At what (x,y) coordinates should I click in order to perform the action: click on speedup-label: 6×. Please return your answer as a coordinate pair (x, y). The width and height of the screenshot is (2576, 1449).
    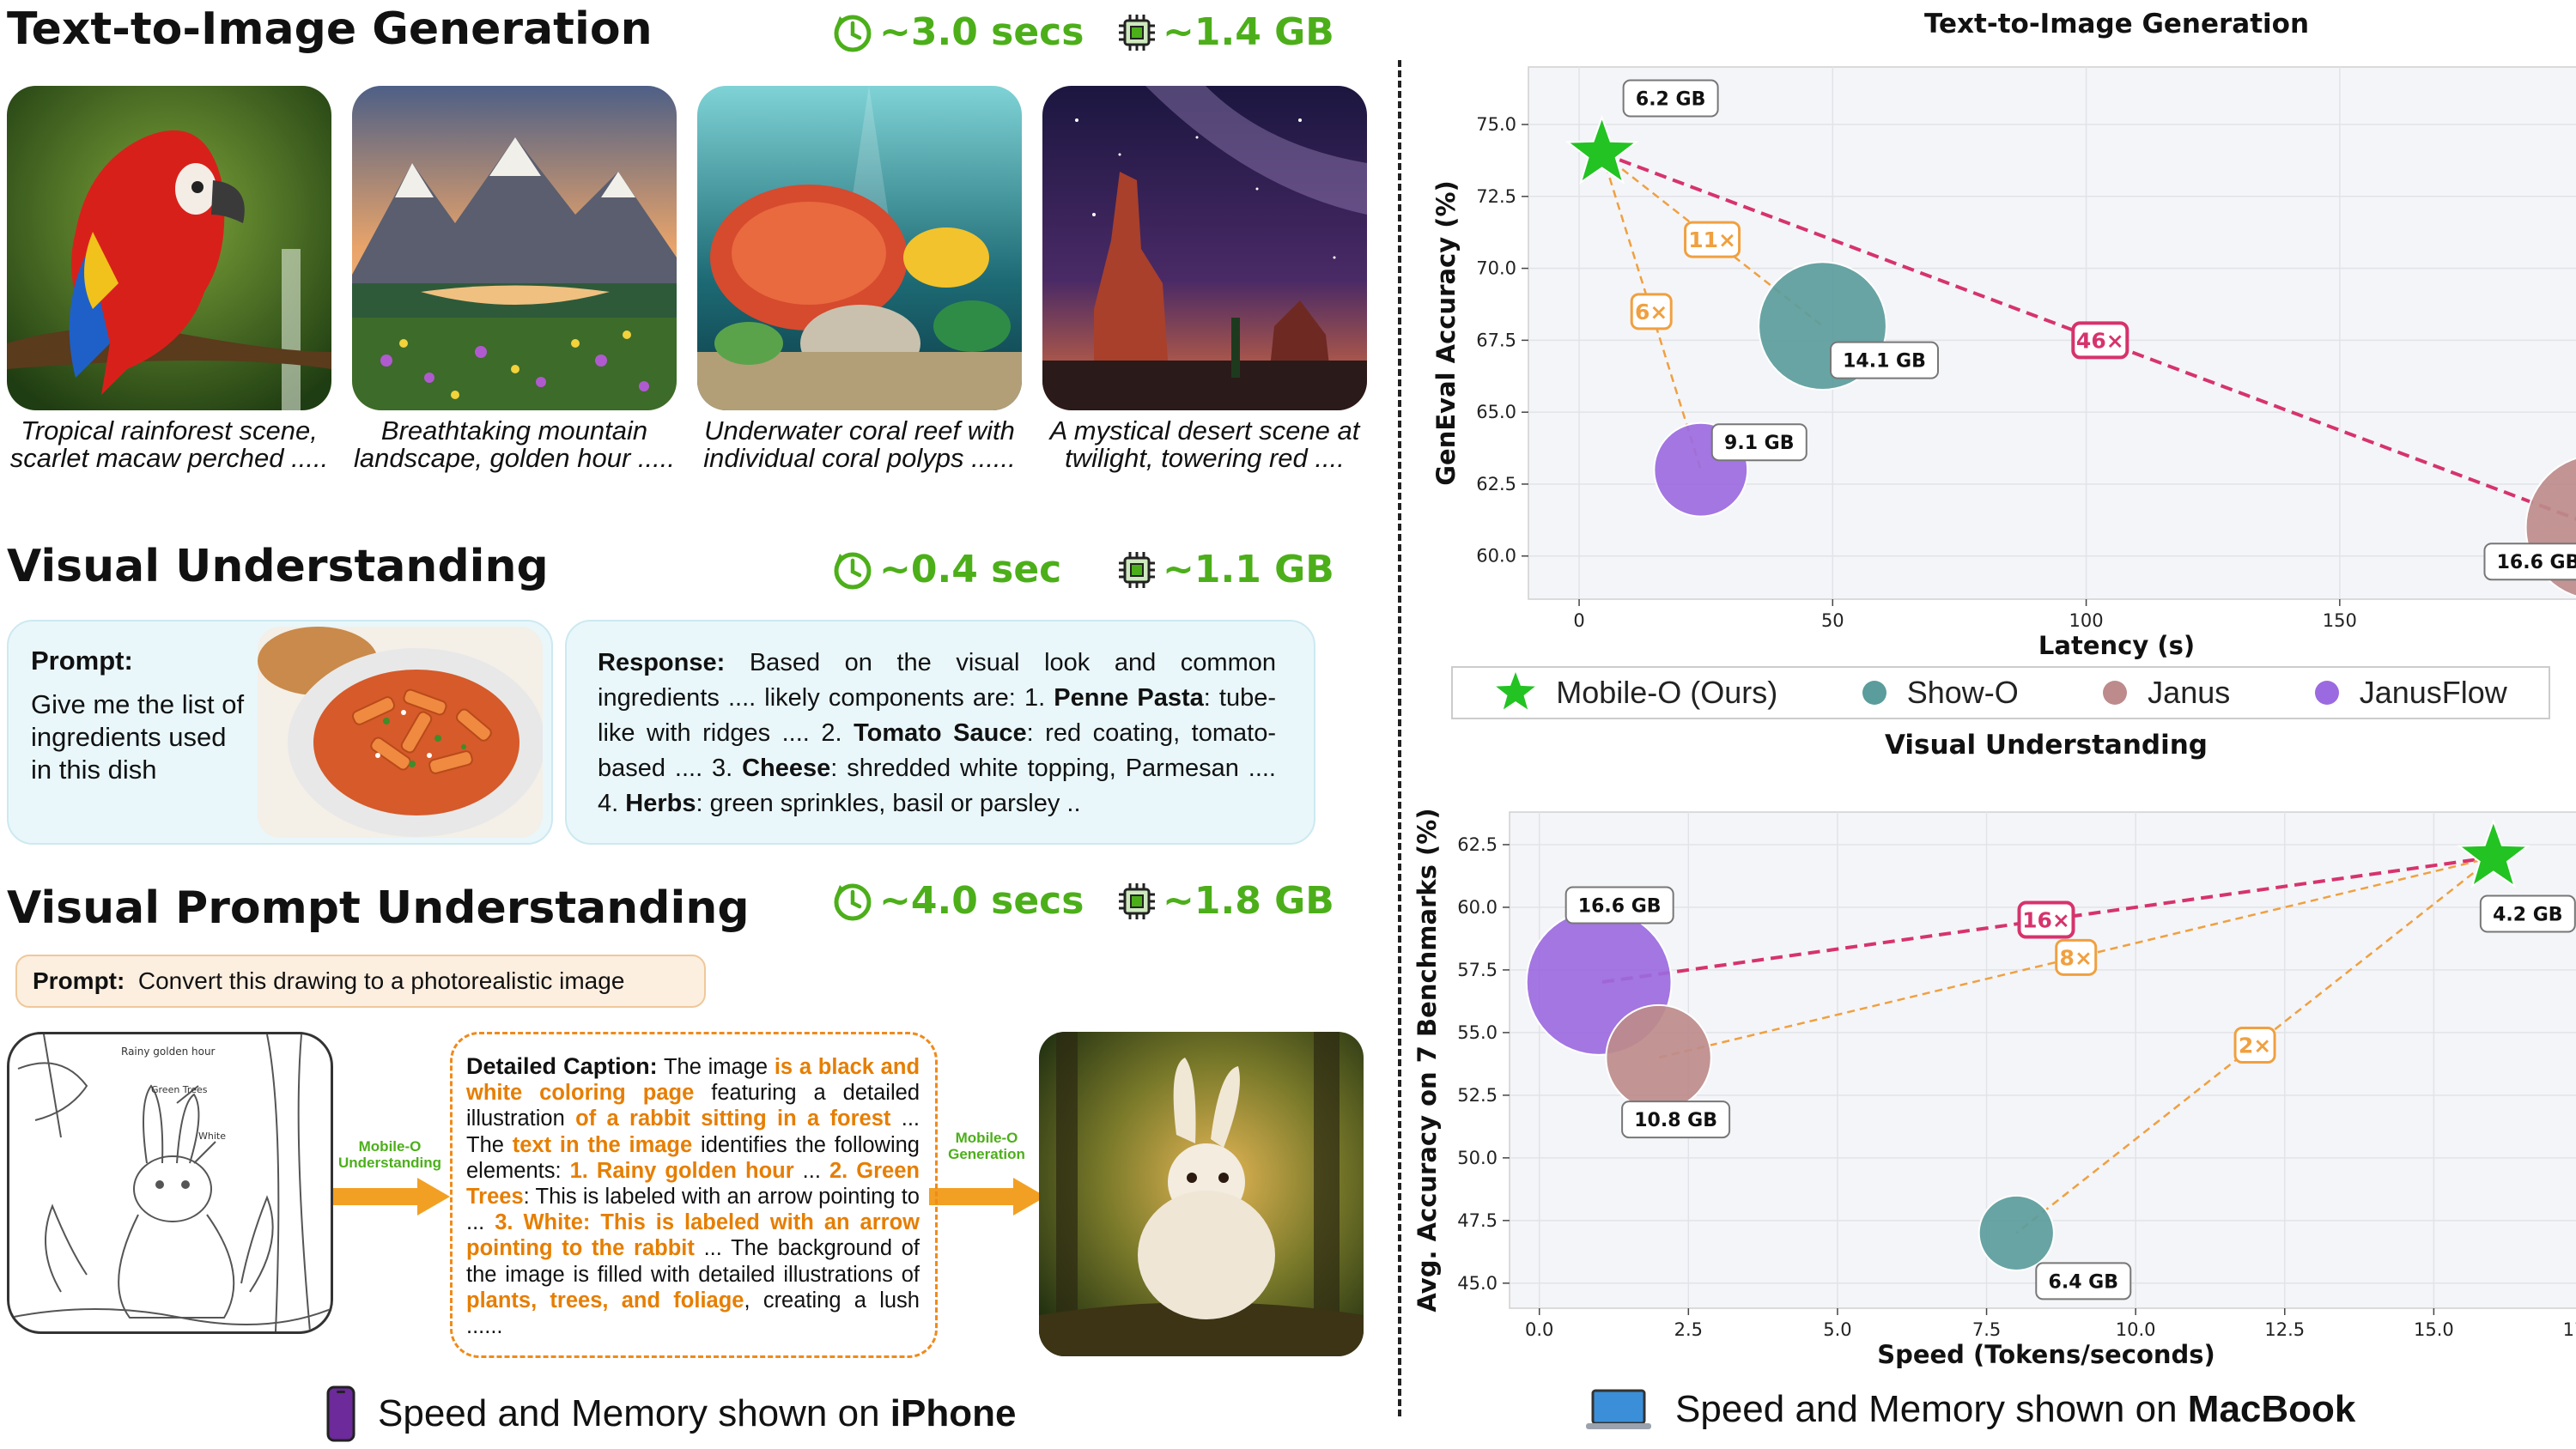
    Looking at the image, I should click on (1652, 312).